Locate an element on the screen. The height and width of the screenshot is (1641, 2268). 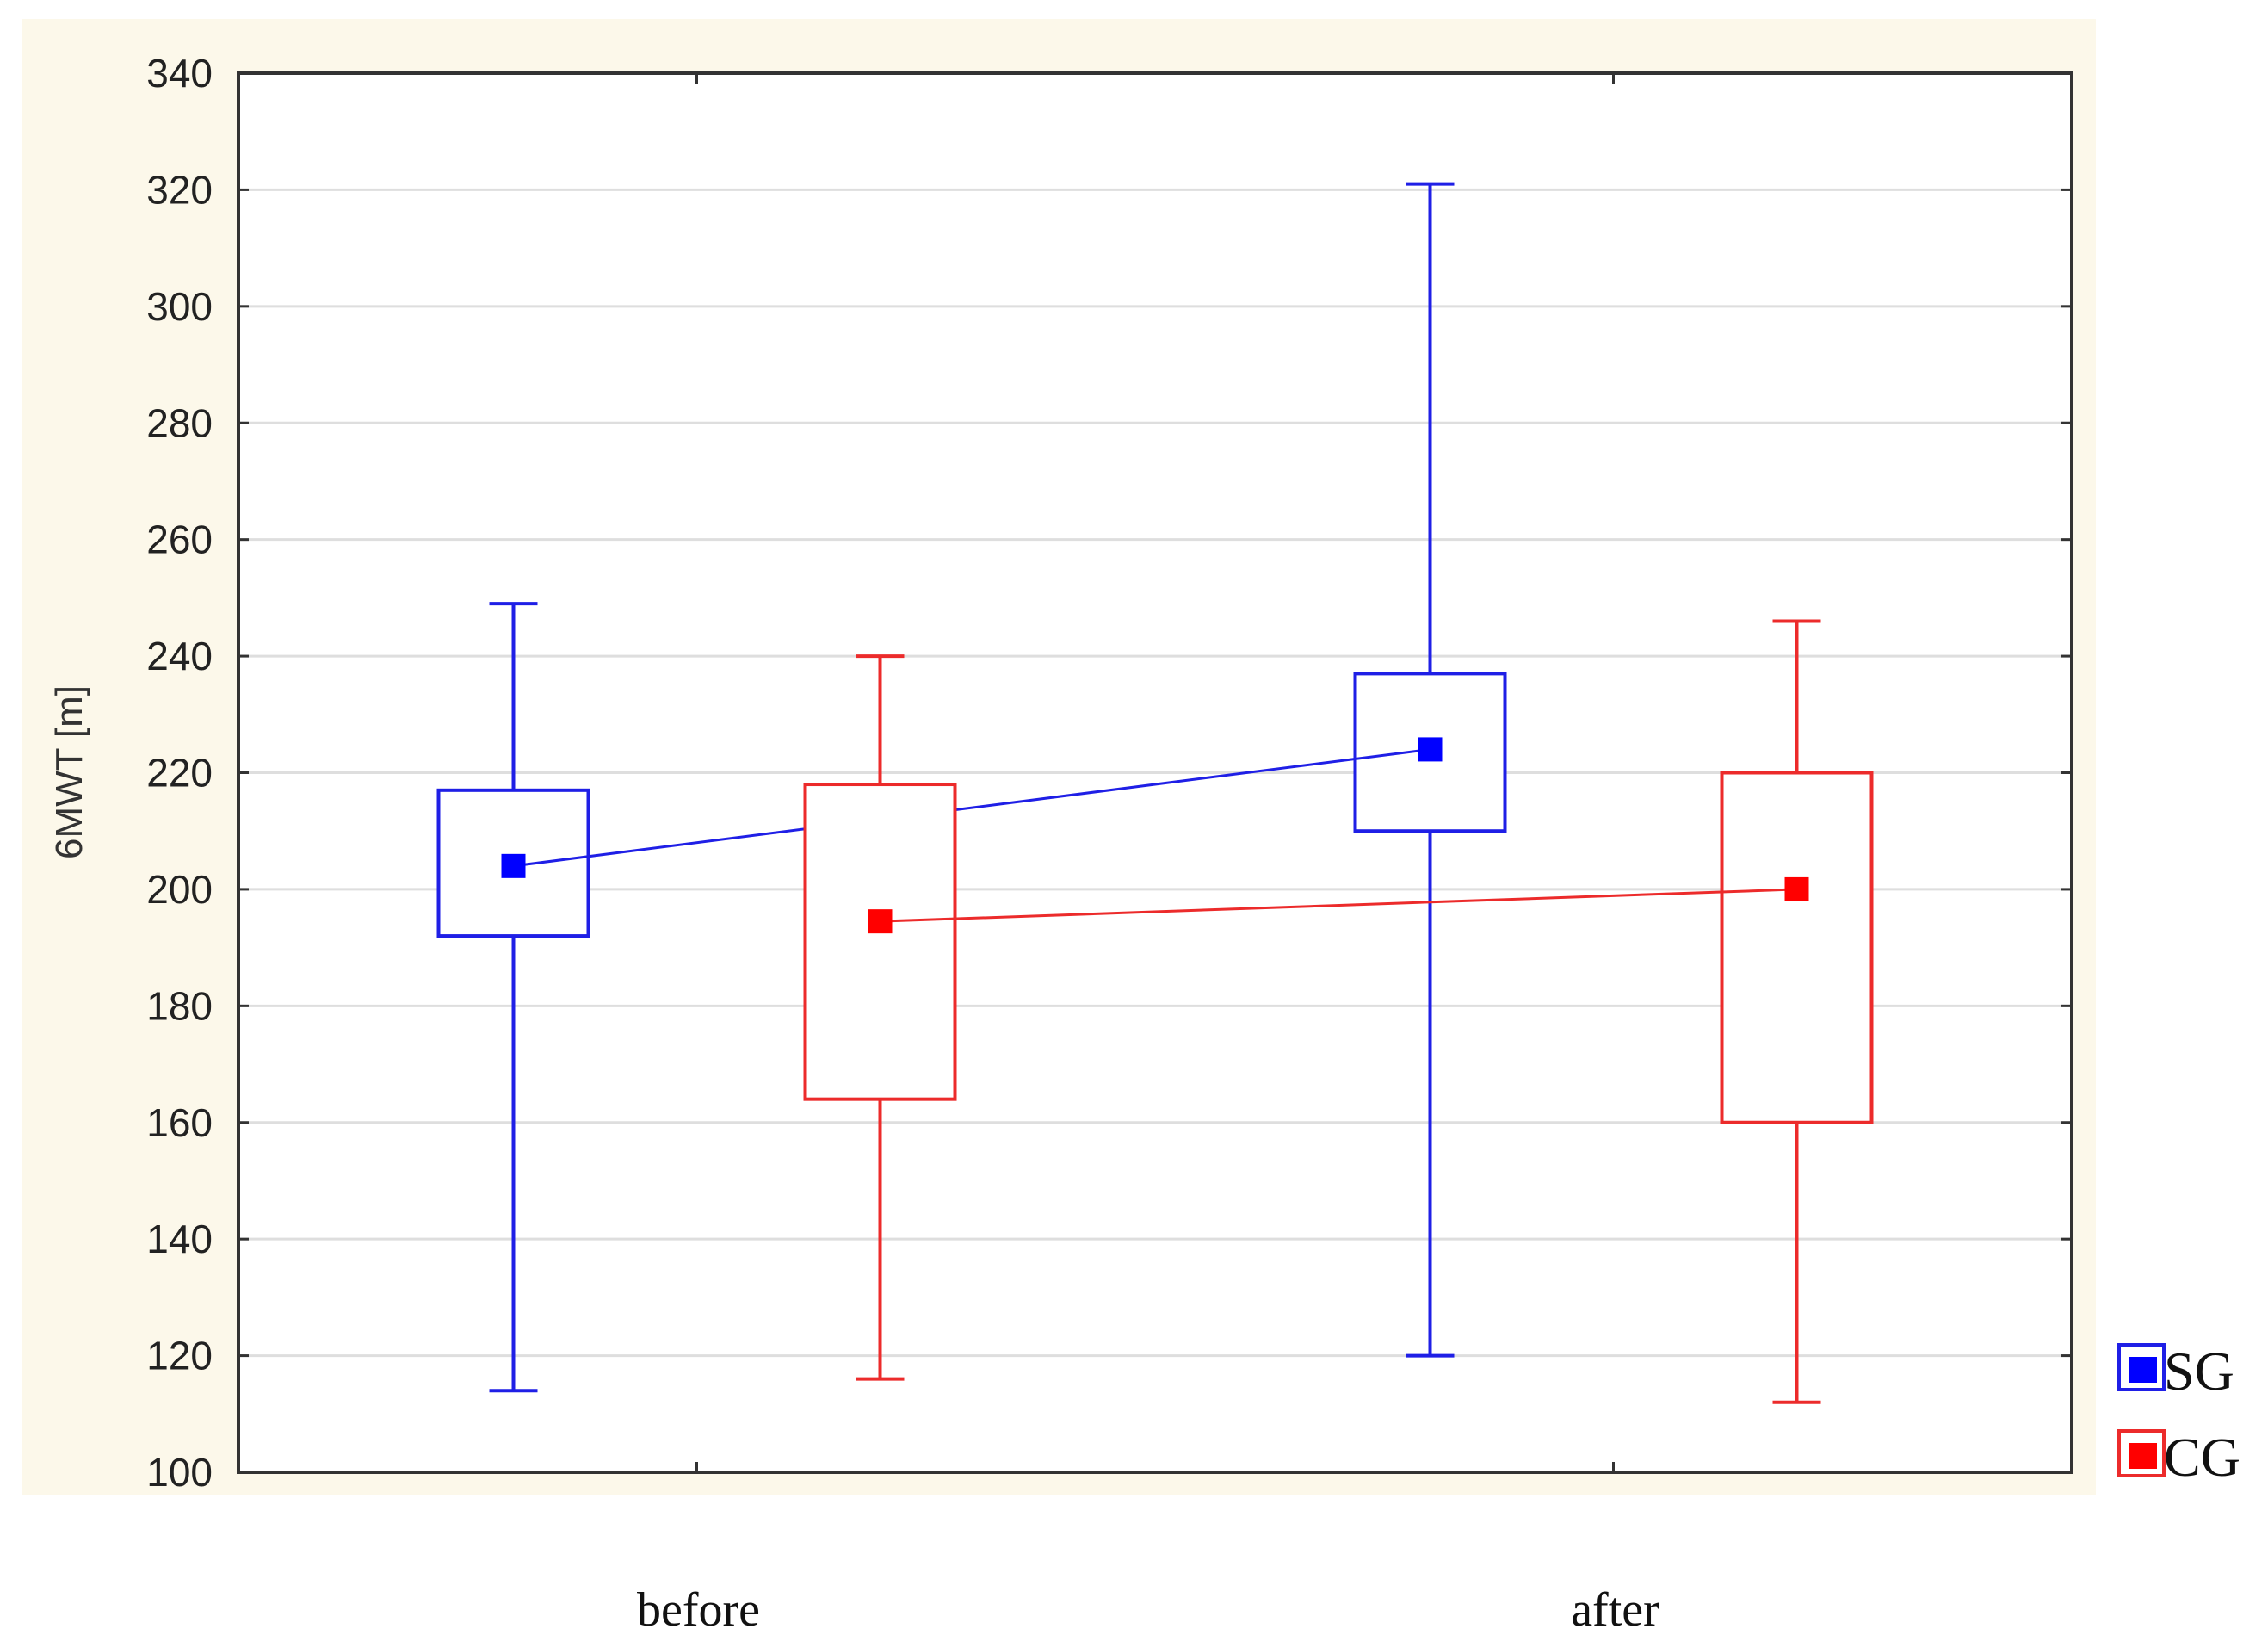
legend: SG CG is located at coordinates (2178, 1414).